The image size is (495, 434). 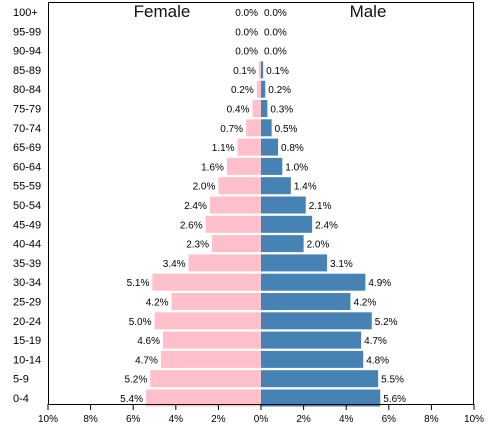 I want to click on male-value-90-94: 0.0%, so click(x=275, y=52).